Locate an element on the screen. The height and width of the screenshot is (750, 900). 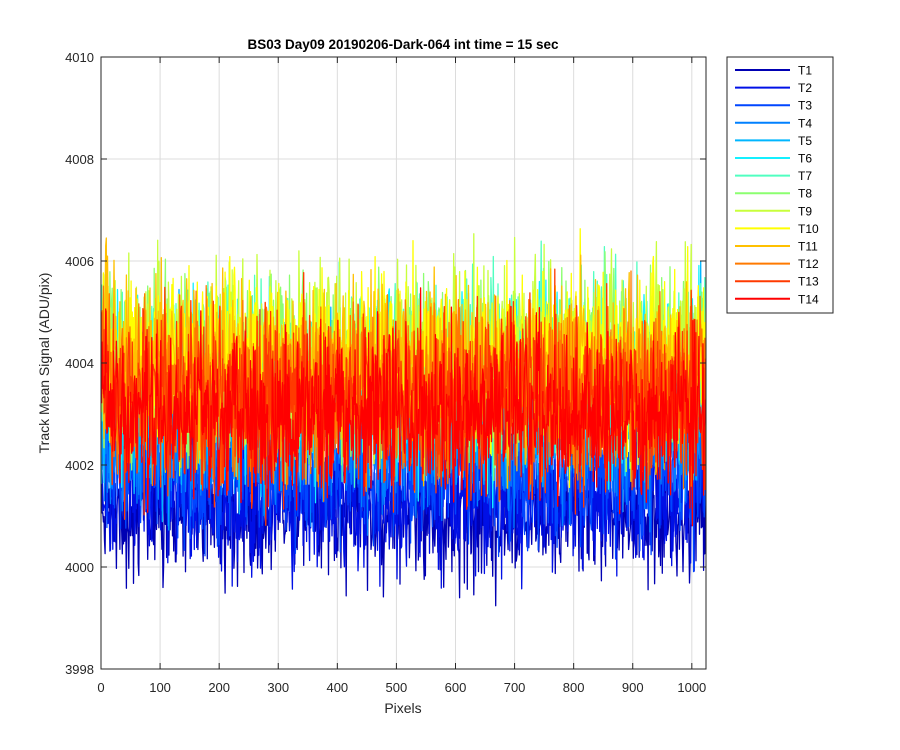
legend-label-t2: T2 is located at coordinates (805, 88).